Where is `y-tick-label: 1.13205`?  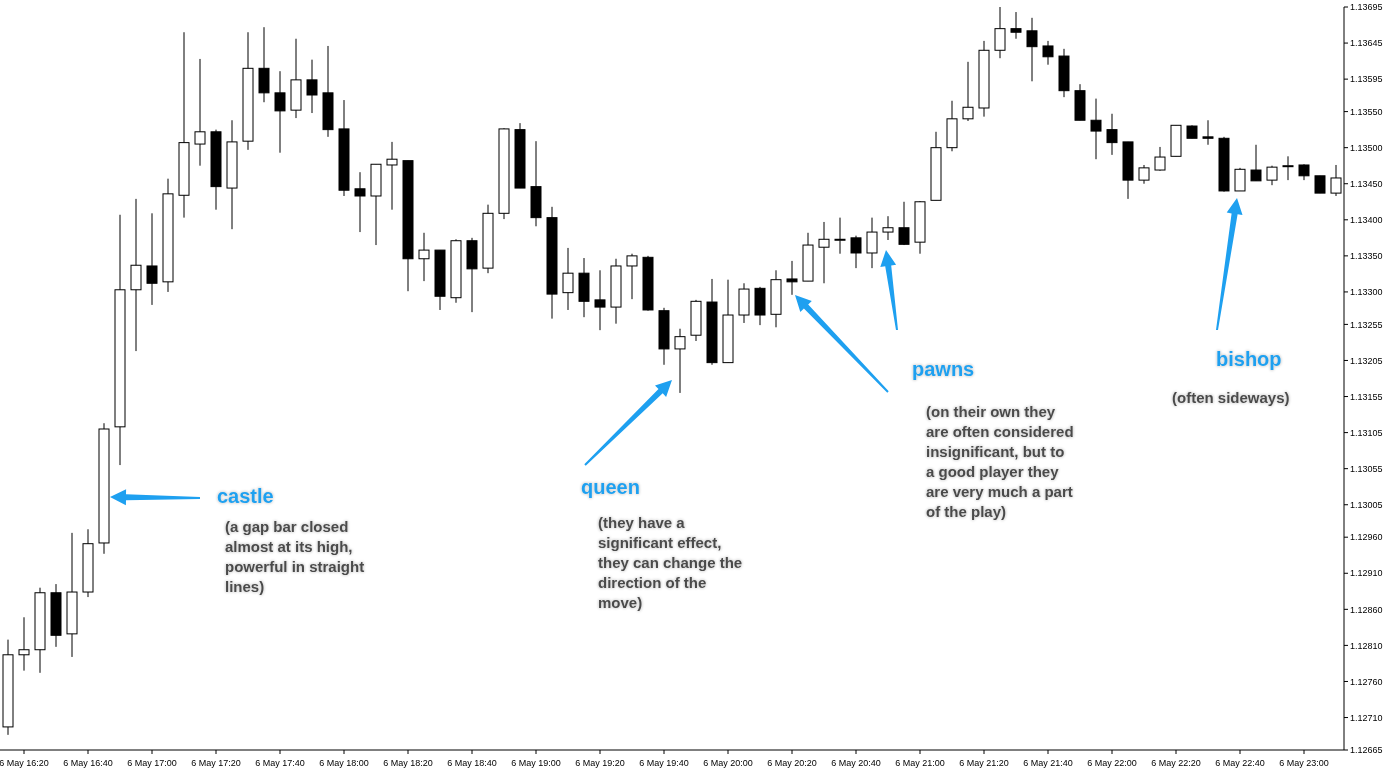 y-tick-label: 1.13205 is located at coordinates (1366, 360).